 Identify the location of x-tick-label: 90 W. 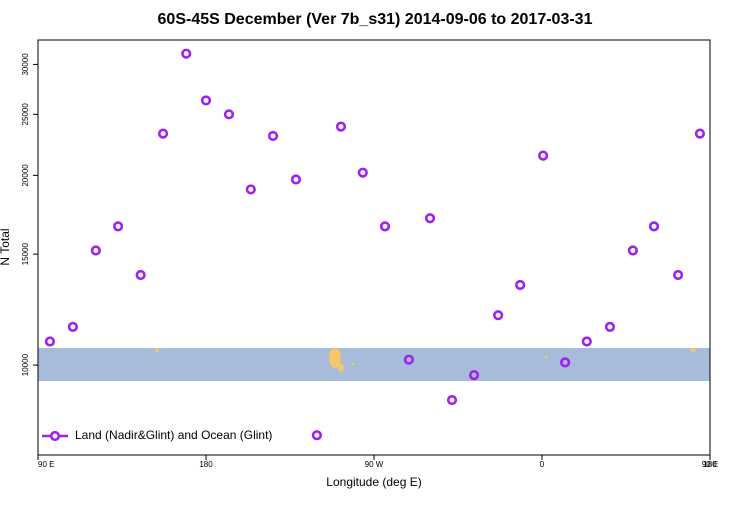
(374, 464).